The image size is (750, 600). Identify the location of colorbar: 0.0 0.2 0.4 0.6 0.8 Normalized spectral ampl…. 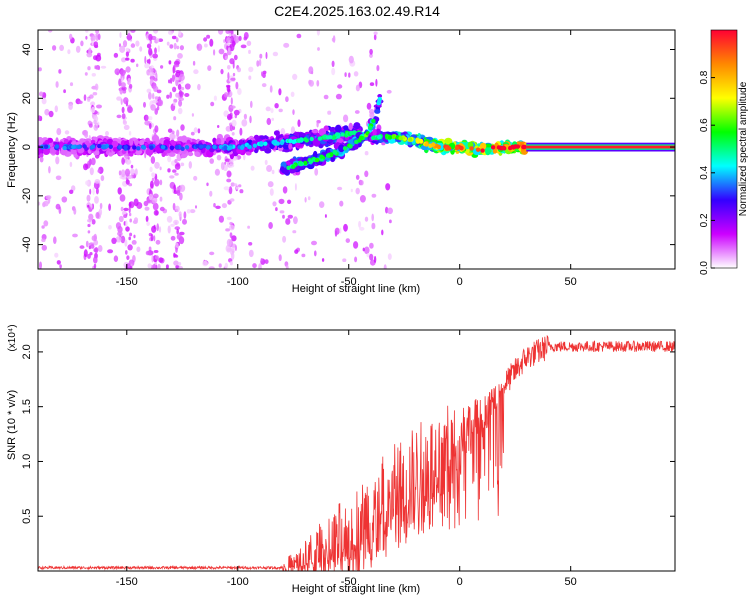
(724, 152).